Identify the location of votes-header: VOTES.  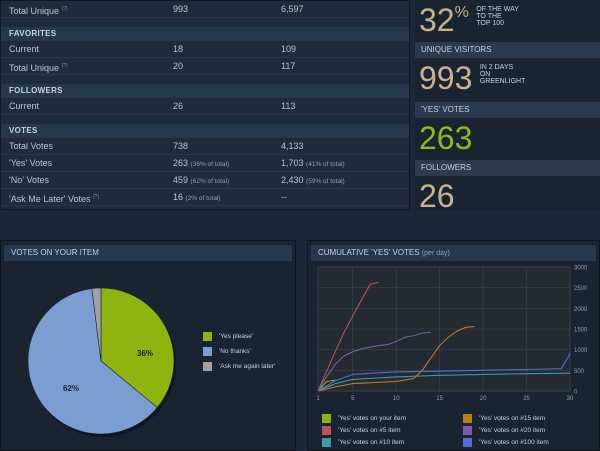
(205, 131).